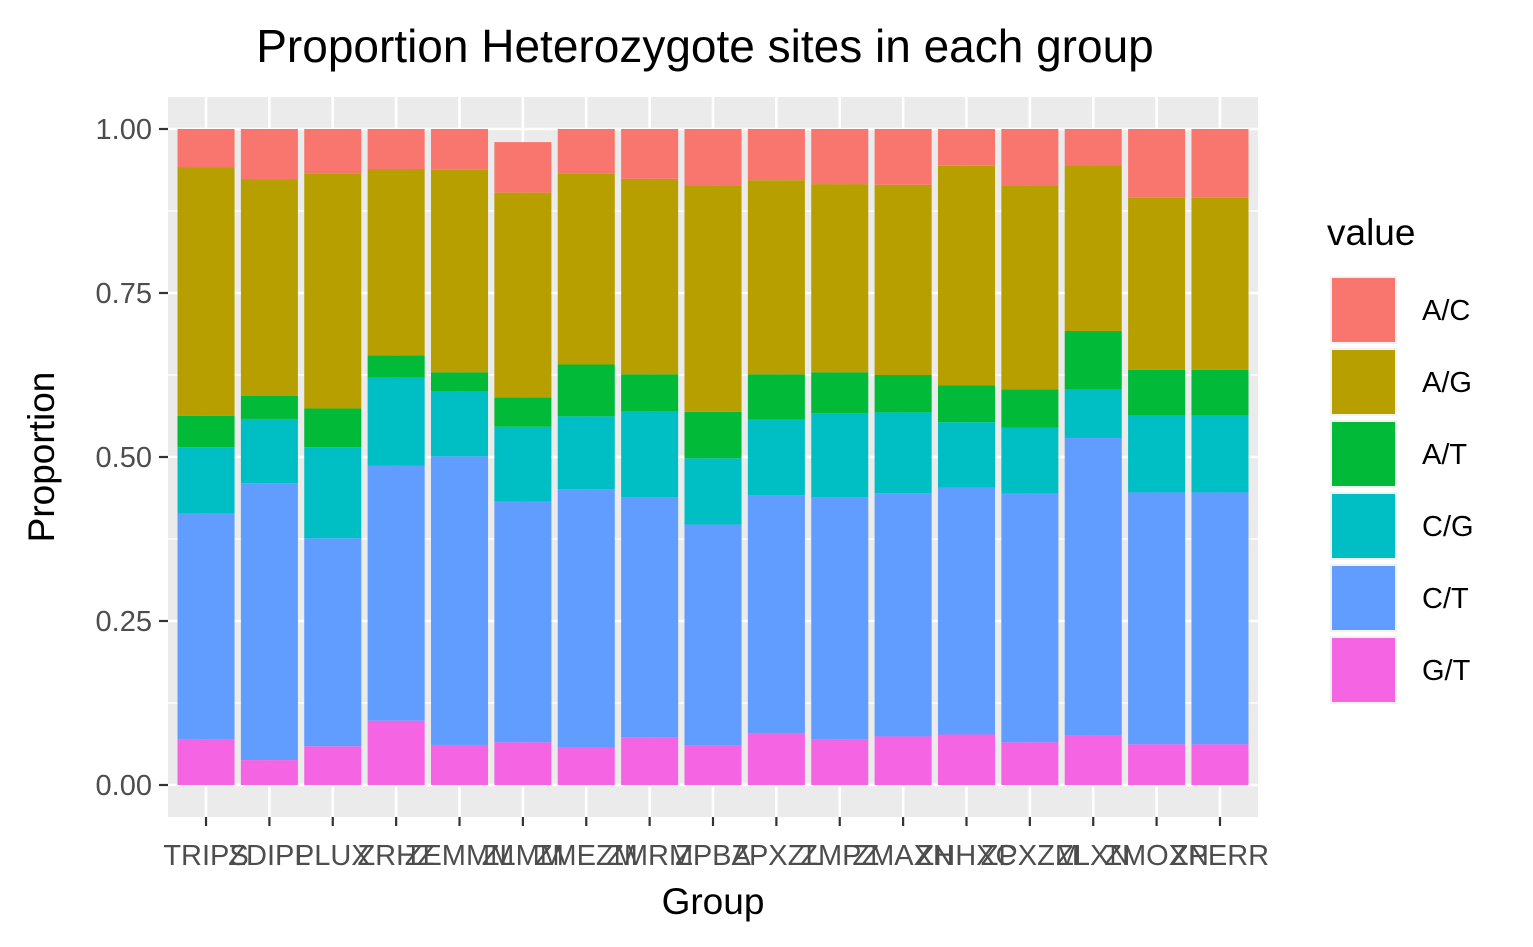 This screenshot has height=947, width=1533. I want to click on y-tick-label: 1.00, so click(124, 130).